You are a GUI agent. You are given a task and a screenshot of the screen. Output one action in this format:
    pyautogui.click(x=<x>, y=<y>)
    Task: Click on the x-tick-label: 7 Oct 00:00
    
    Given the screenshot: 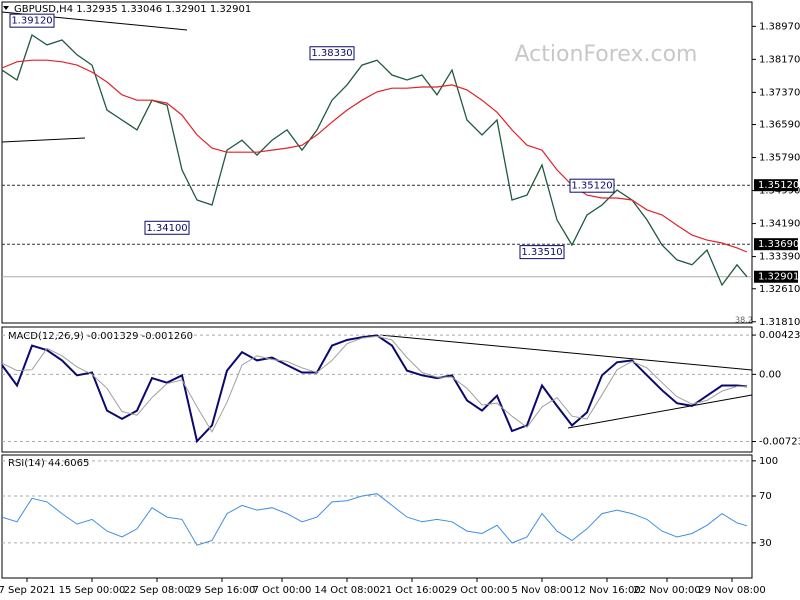 What is the action you would take?
    pyautogui.click(x=282, y=590)
    